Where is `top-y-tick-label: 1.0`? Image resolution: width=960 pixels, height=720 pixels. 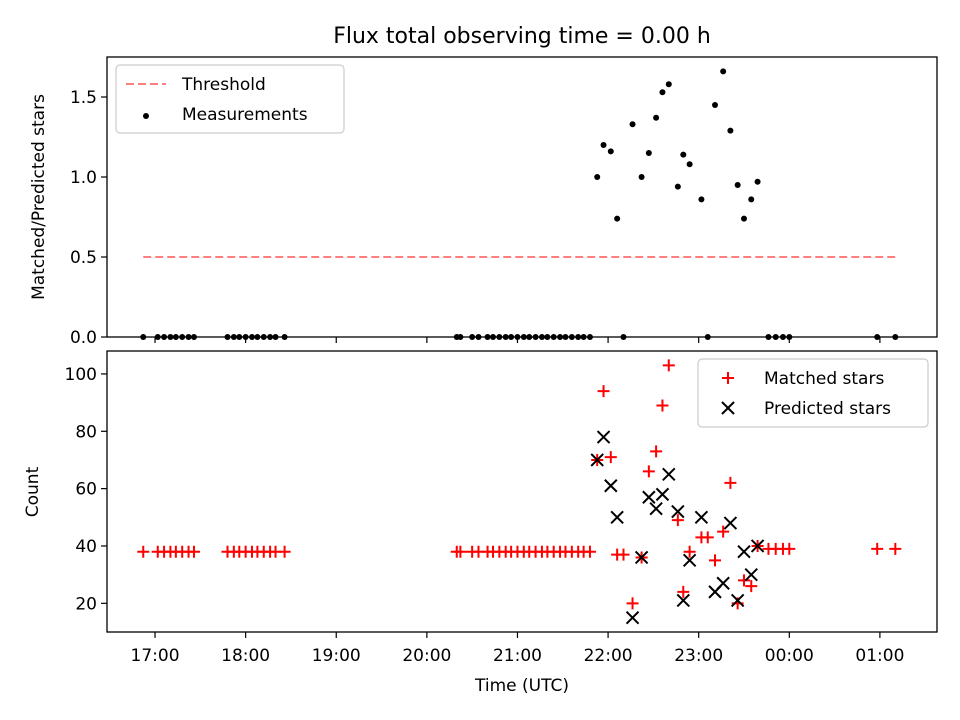 top-y-tick-label: 1.0 is located at coordinates (83, 178).